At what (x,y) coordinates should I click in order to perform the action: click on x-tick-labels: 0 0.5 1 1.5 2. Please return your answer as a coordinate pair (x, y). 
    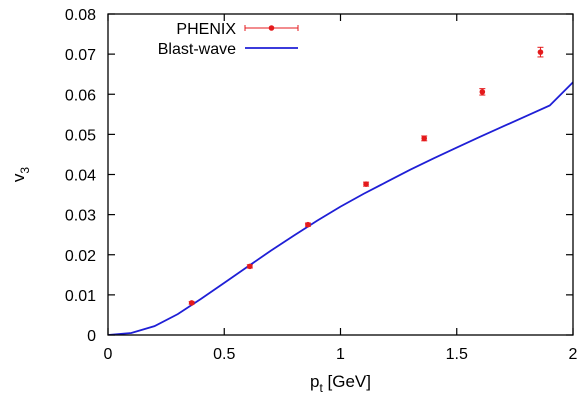
    Looking at the image, I should click on (341, 354).